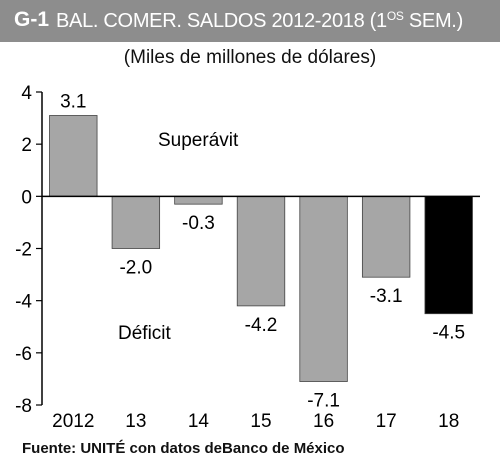 This screenshot has width=500, height=463. Describe the element at coordinates (260, 421) in the screenshot. I see `x-tick-label: 15` at that location.